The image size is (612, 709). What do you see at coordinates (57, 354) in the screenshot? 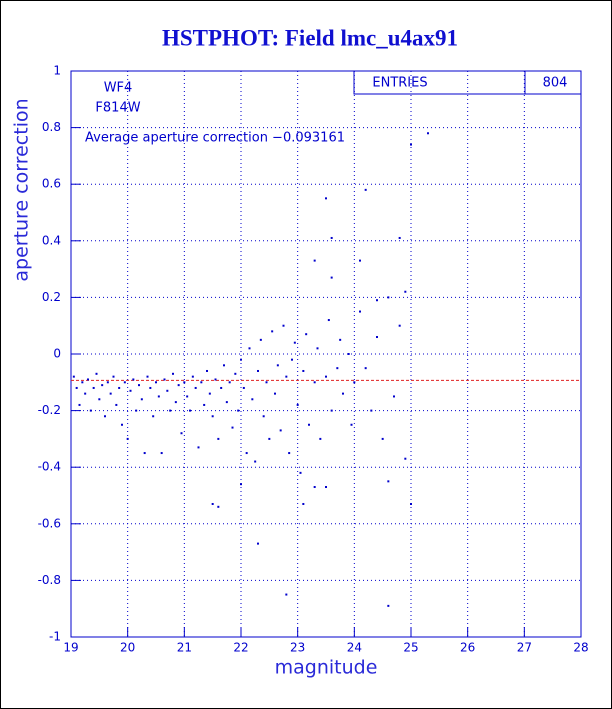
I see `y-tick-label: 0` at bounding box center [57, 354].